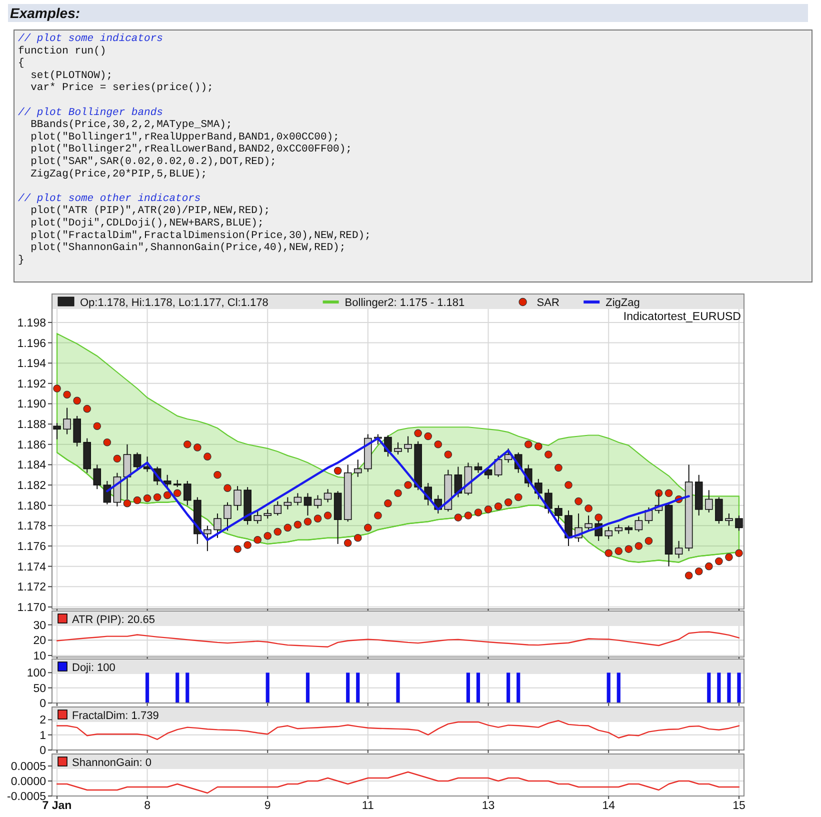  What do you see at coordinates (31, 547) in the screenshot?
I see `y-tick-label: 1.176` at bounding box center [31, 547].